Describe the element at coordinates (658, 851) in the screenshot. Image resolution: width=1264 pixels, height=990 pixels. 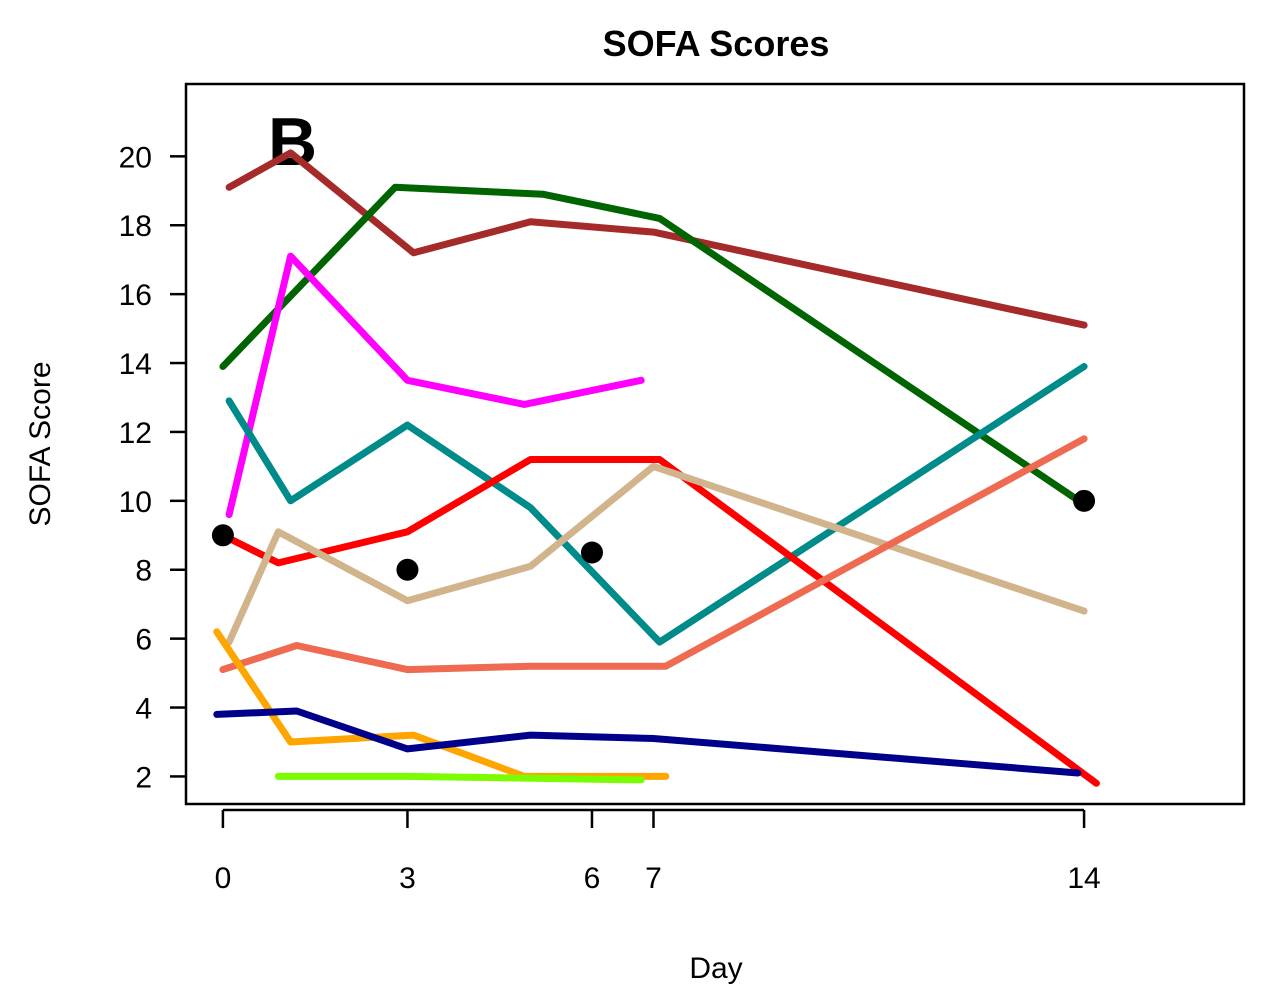
I see `x-axis: 0 3 6 7 14` at that location.